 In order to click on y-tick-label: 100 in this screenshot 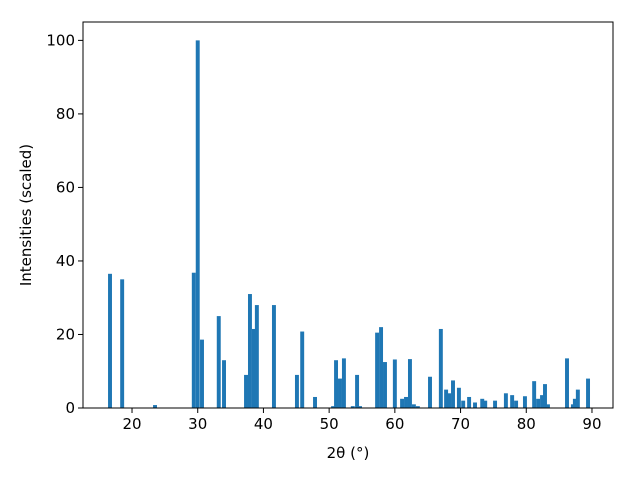, I will do `click(60, 40)`.